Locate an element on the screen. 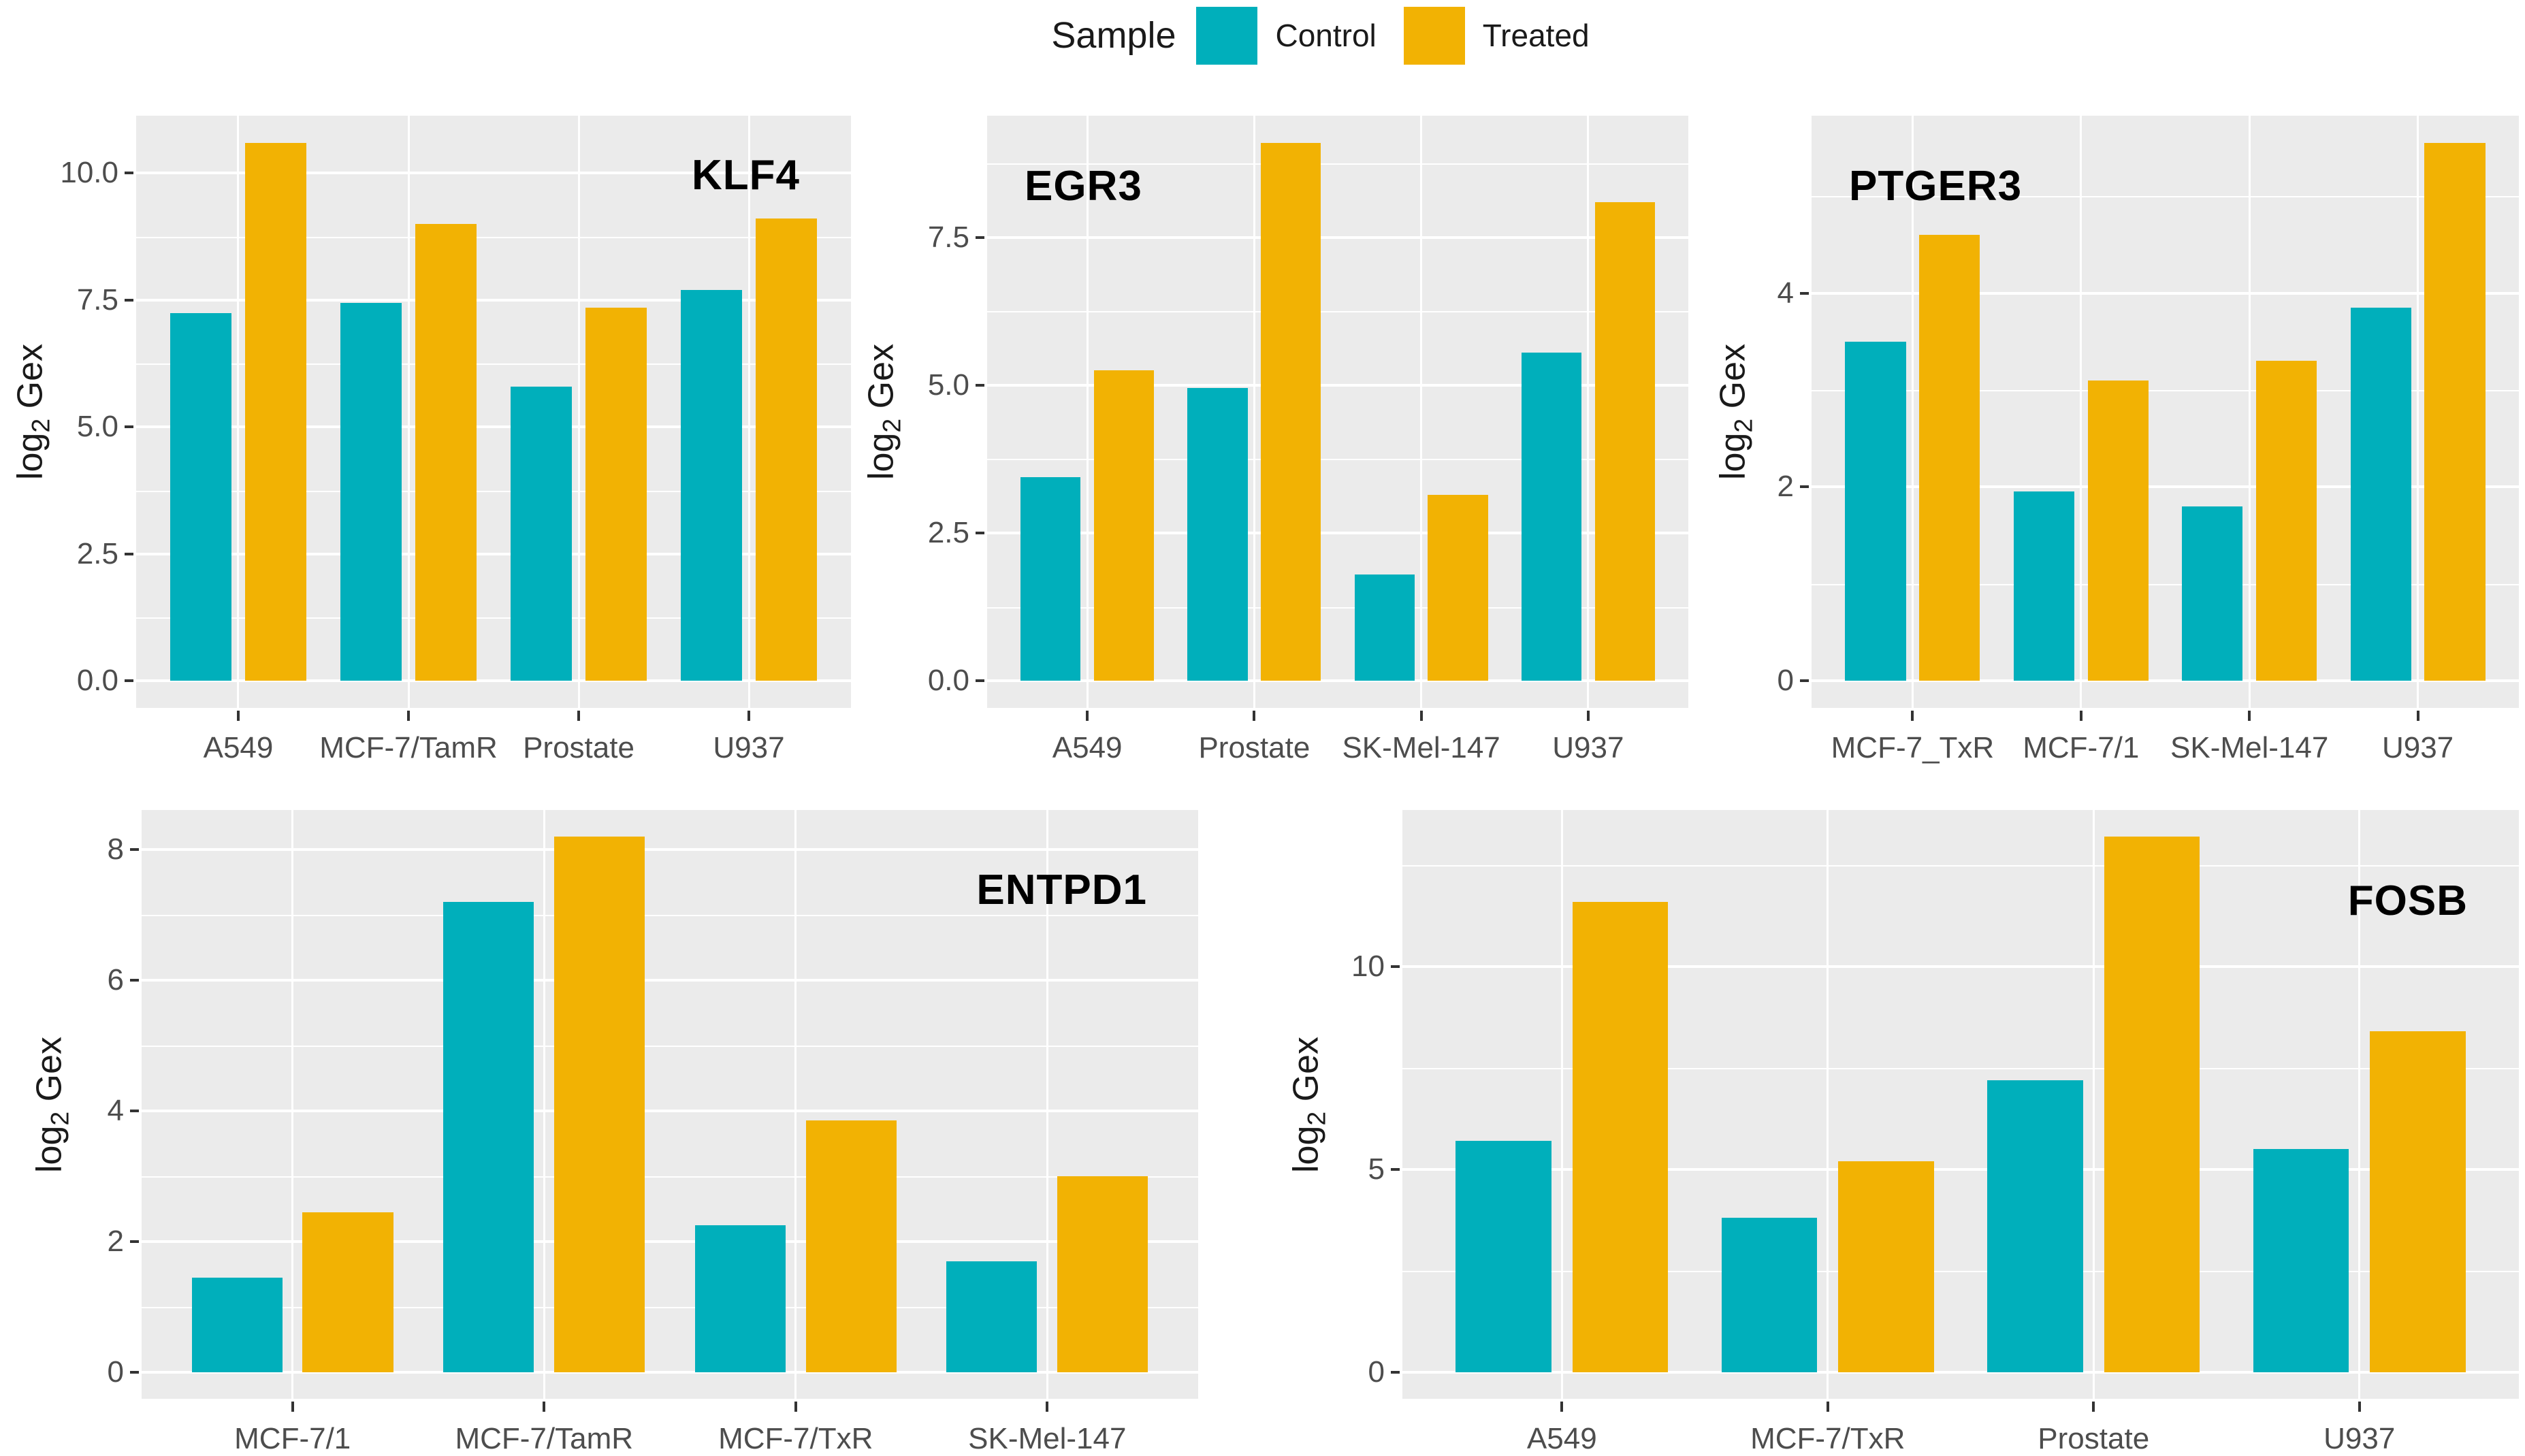 This screenshot has height=1456, width=2525. panel-title: ENTPD1 is located at coordinates (1061, 890).